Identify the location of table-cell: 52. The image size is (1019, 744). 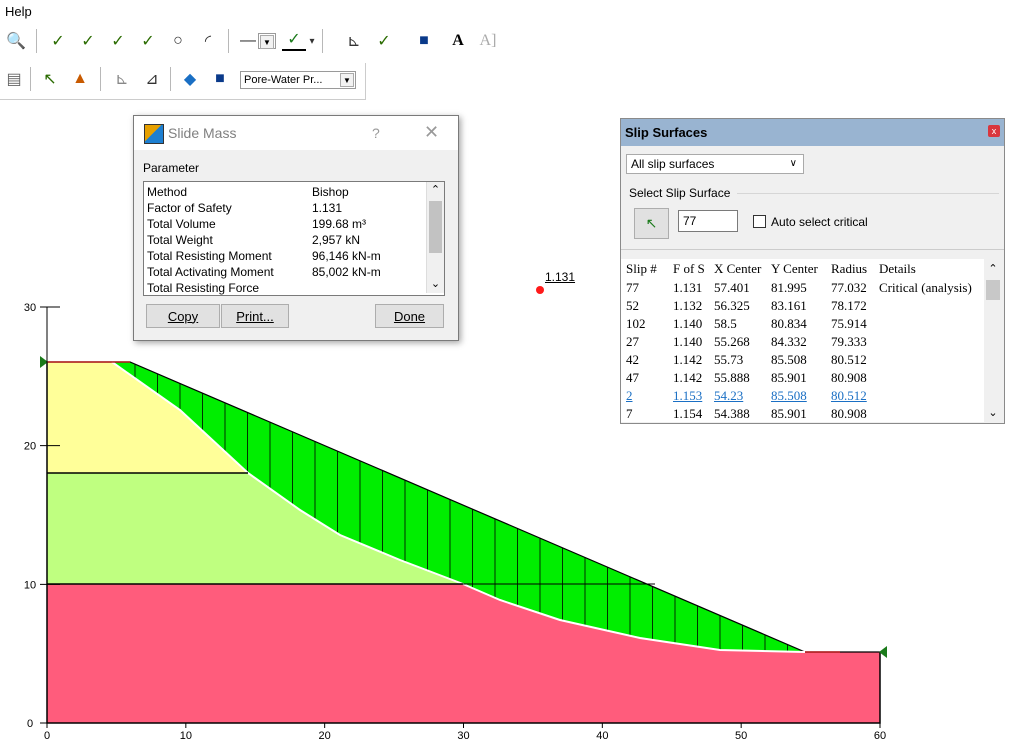
(632, 305).